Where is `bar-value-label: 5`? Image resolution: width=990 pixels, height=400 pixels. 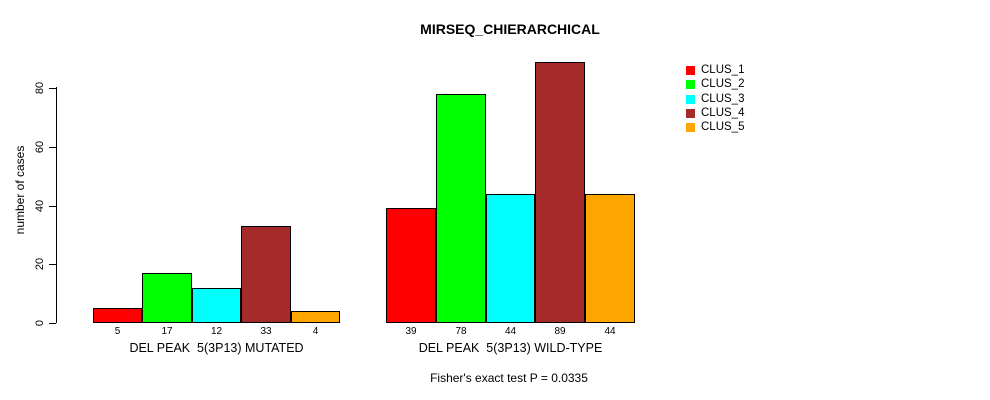
bar-value-label: 5 is located at coordinates (117, 331).